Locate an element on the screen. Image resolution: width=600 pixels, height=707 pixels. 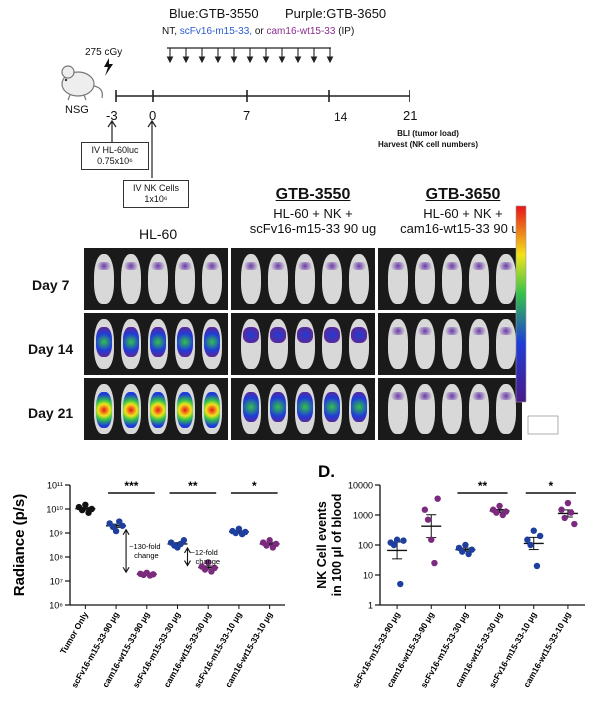
fold-change-label: change is located at coordinates (146, 555).